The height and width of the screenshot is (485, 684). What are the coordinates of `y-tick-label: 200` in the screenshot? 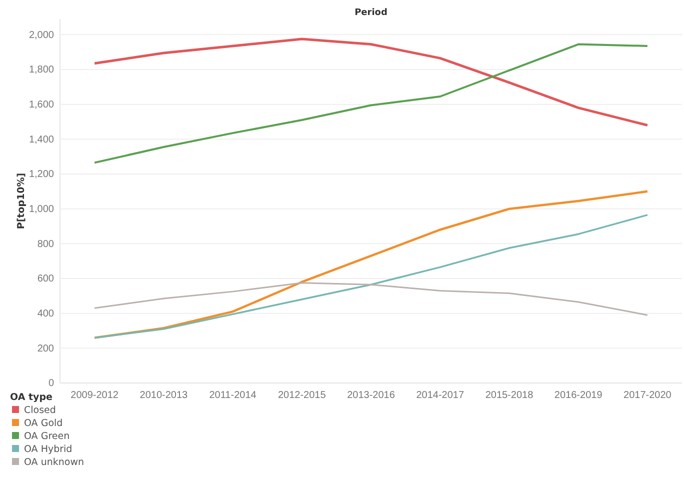 It's located at (45, 348).